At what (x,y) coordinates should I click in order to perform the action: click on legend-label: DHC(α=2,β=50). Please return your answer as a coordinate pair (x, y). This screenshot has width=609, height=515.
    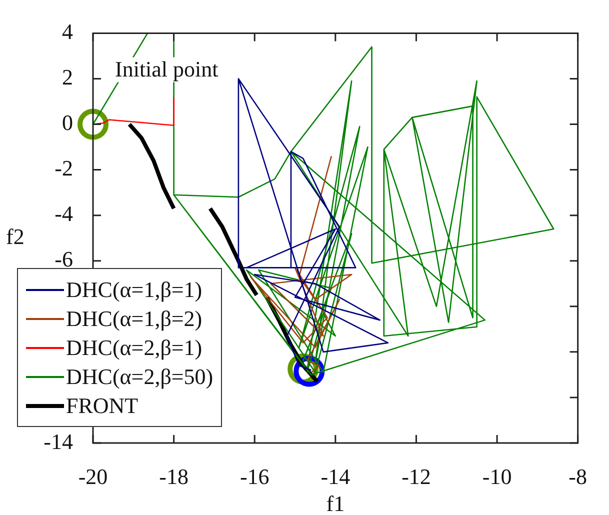
    Looking at the image, I should click on (140, 377).